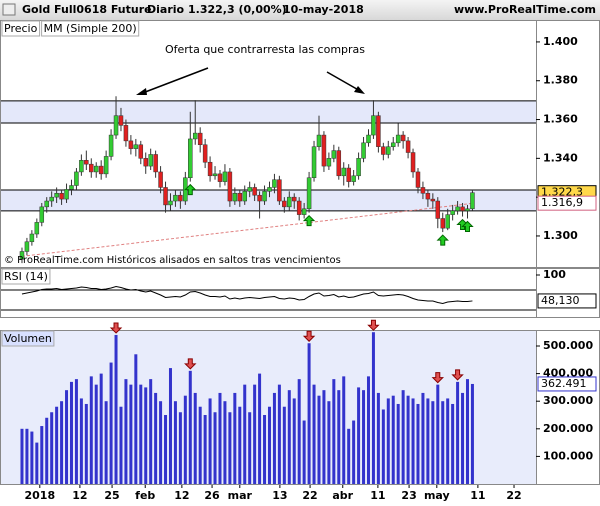 This screenshot has height=506, width=600. I want to click on y-tick-label: 1.400, so click(560, 41).